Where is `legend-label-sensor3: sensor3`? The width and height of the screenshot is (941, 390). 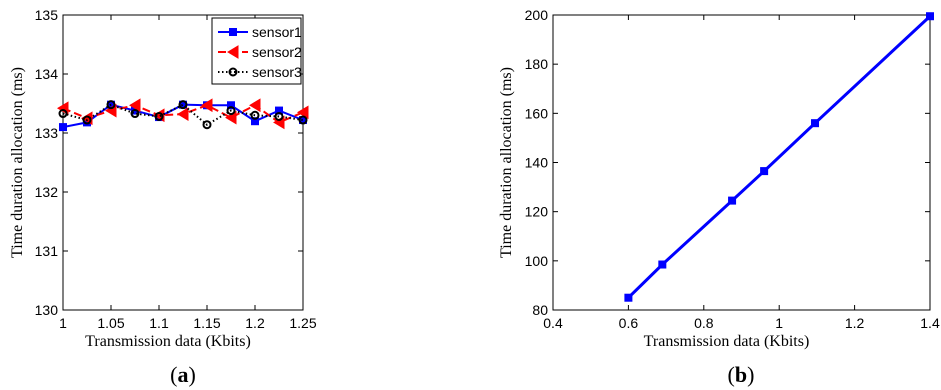 legend-label-sensor3: sensor3 is located at coordinates (277, 72).